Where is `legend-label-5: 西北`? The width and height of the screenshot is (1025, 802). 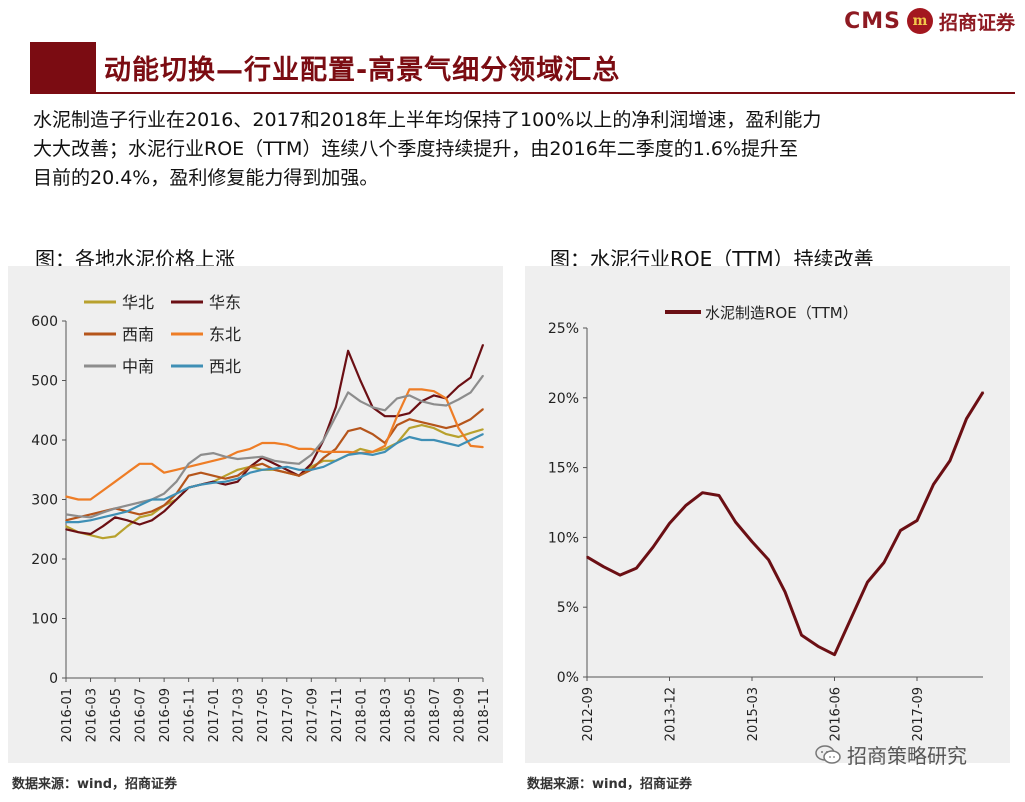 legend-label-5: 西北 is located at coordinates (225, 366).